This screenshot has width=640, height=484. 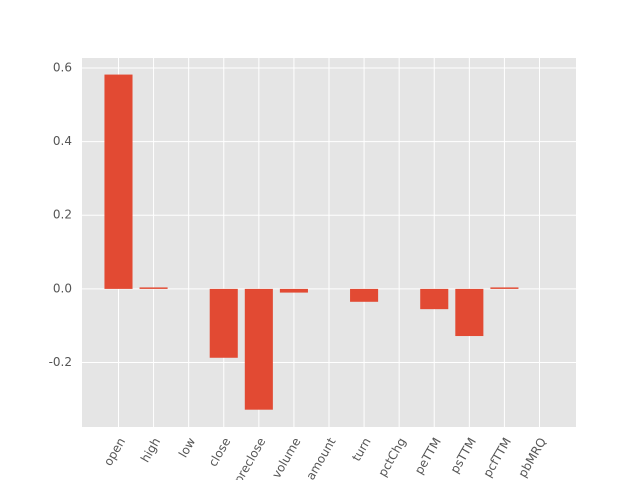 I want to click on y-tick-label: 0.2, so click(x=62, y=215).